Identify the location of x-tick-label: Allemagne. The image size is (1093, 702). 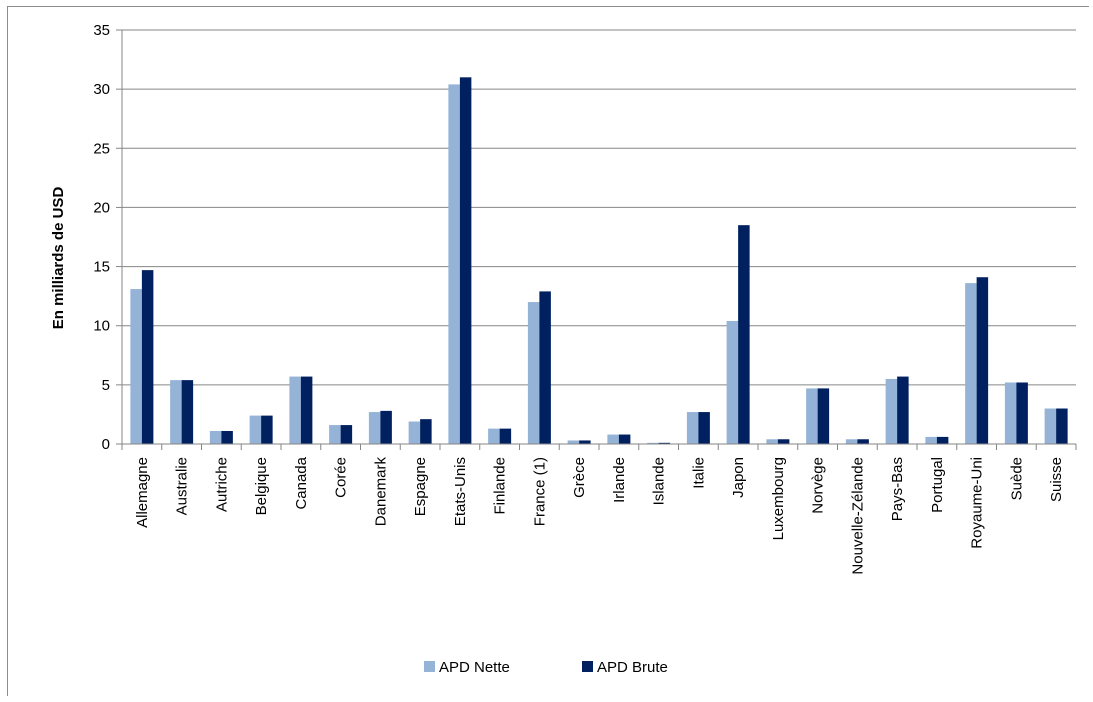
(142, 492).